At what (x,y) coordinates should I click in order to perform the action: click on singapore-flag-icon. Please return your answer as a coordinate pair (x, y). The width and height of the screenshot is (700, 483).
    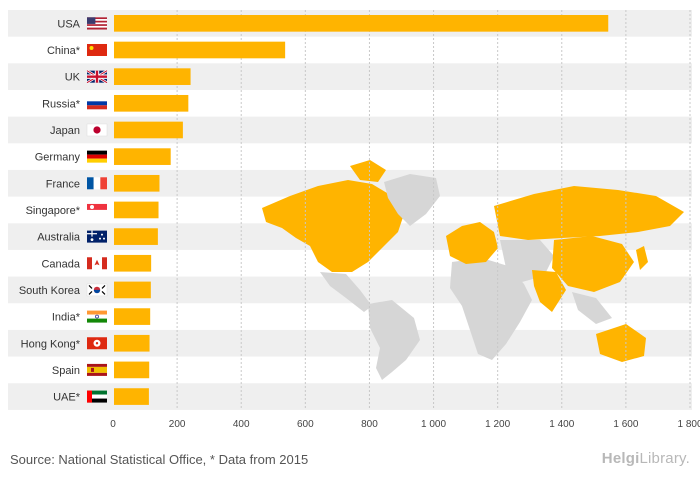
    Looking at the image, I should click on (97, 209).